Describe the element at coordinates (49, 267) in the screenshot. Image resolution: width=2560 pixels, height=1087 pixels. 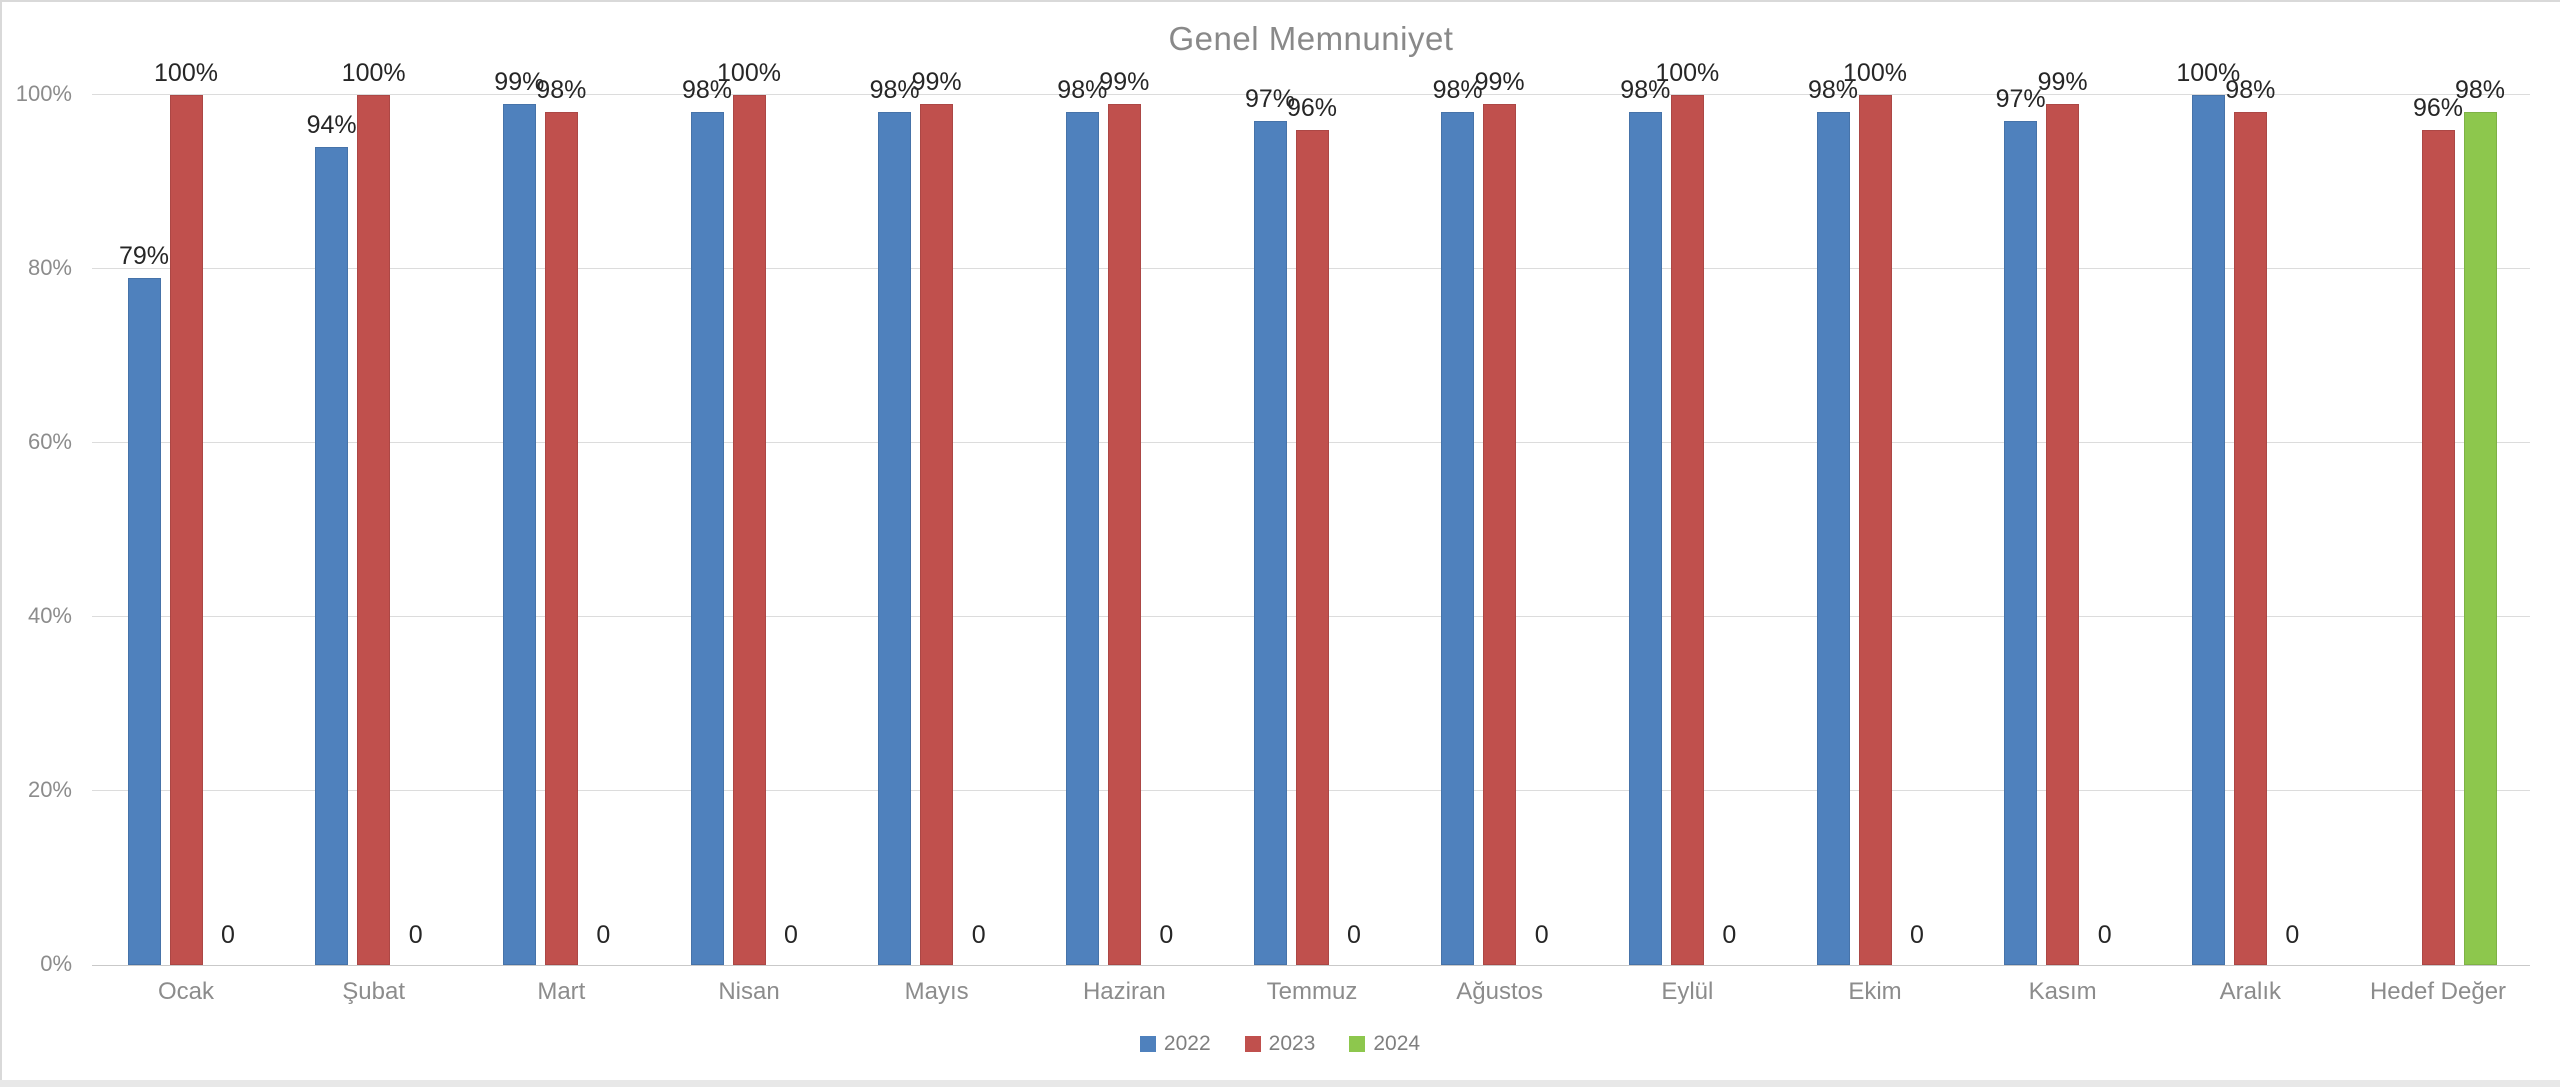
I see `y-tick-80%: 80%` at that location.